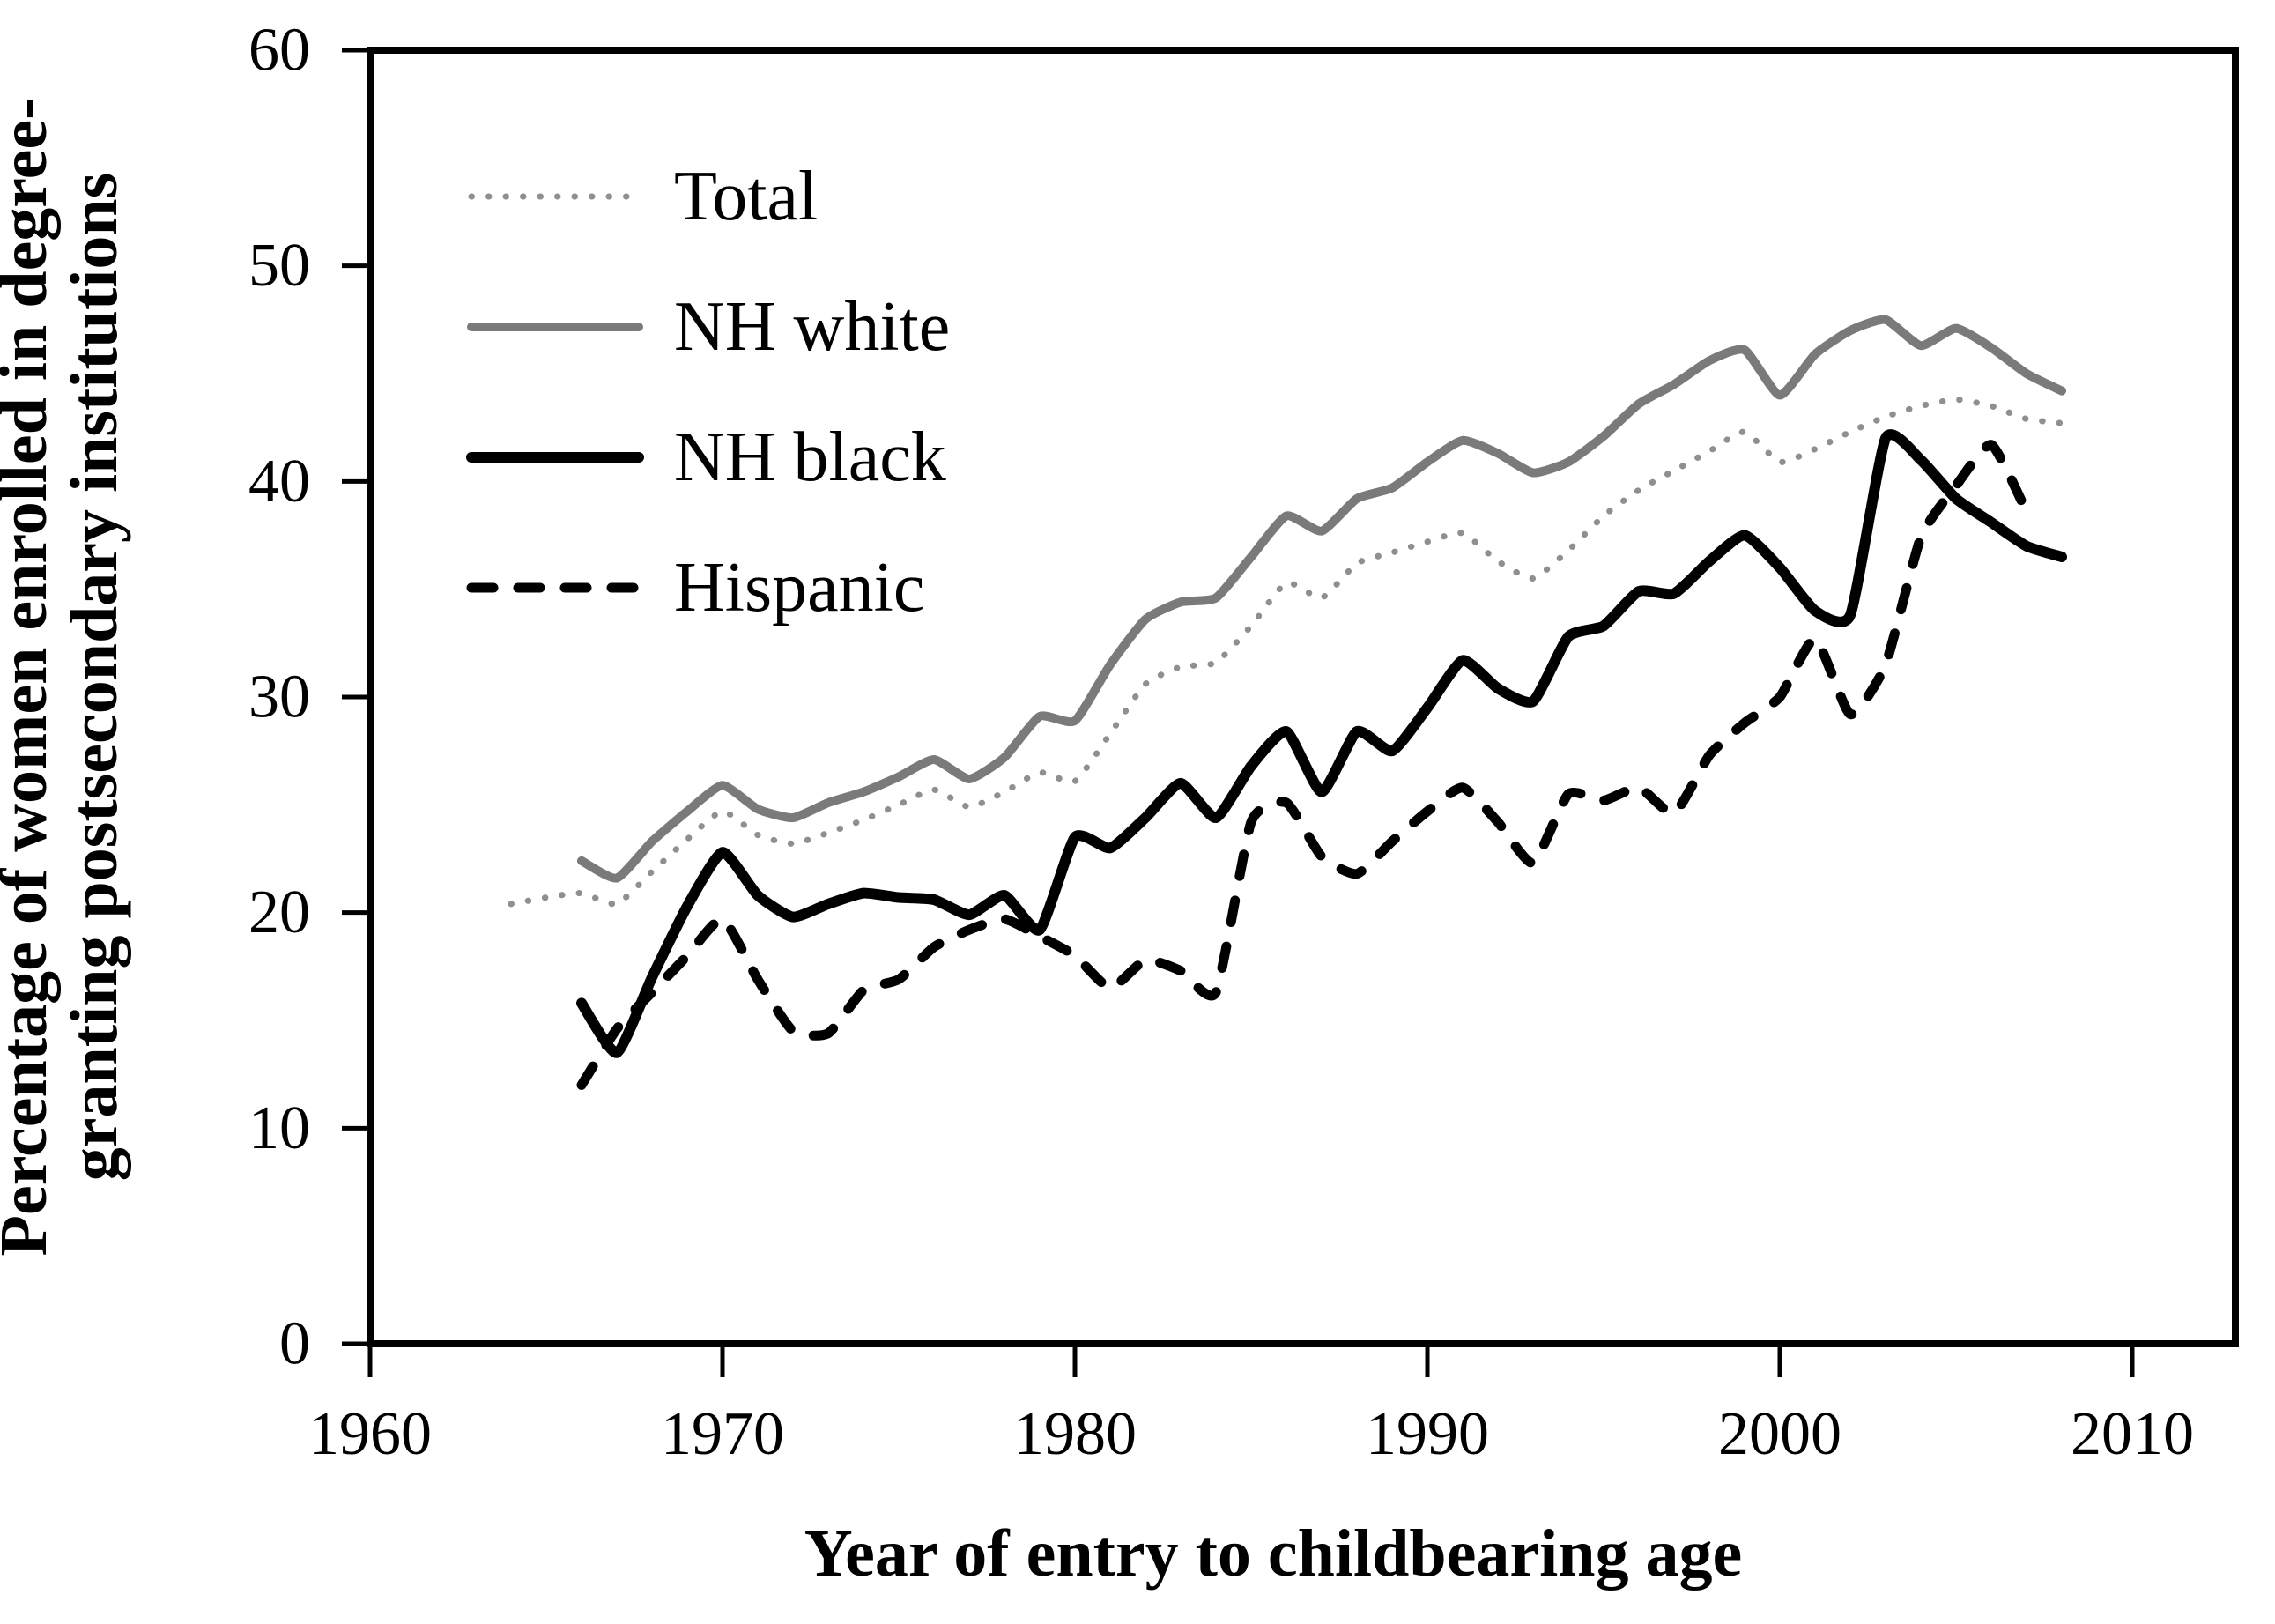 The width and height of the screenshot is (2275, 1624). Describe the element at coordinates (746, 196) in the screenshot. I see `legend-label-total: Total` at that location.